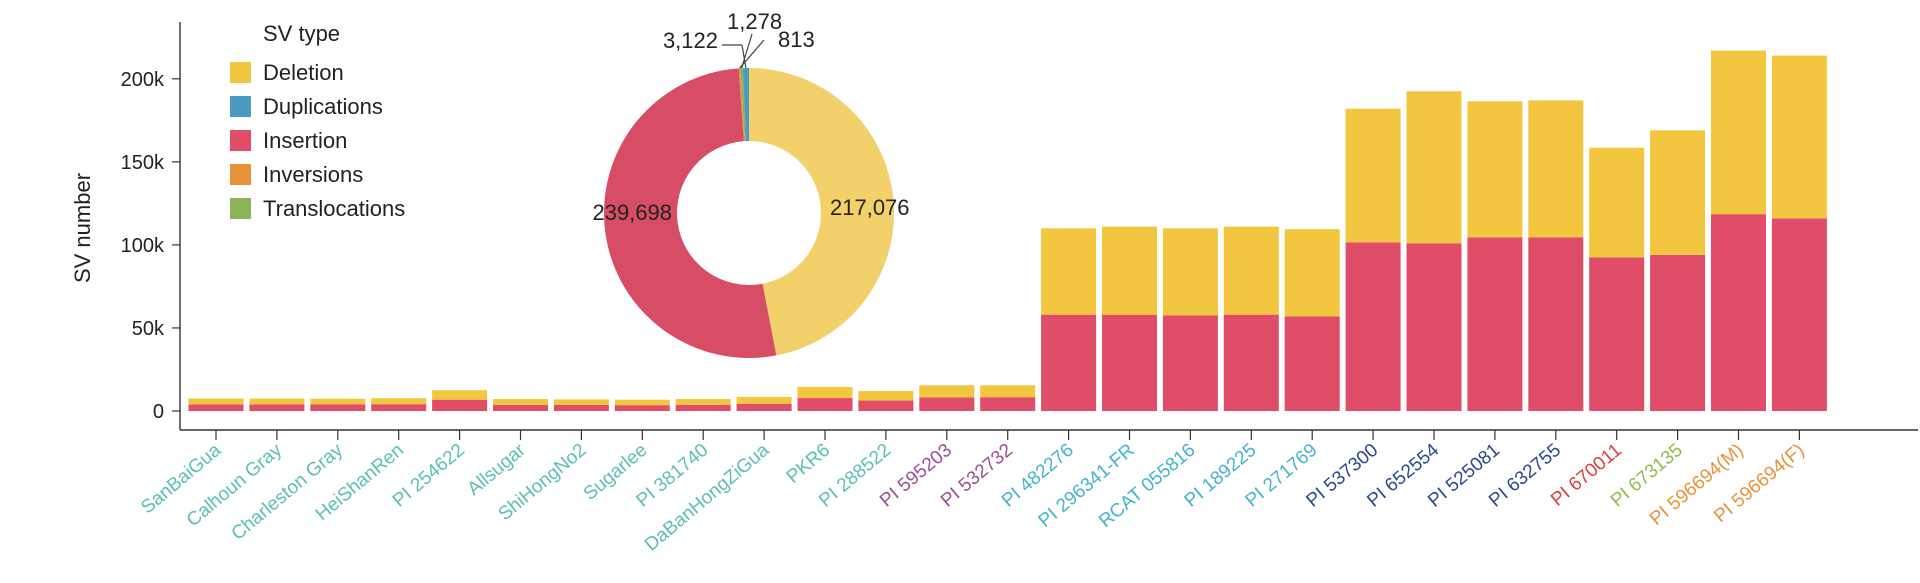 Image resolution: width=1920 pixels, height=583 pixels. I want to click on legend-label-inversions: Inversions, so click(313, 174).